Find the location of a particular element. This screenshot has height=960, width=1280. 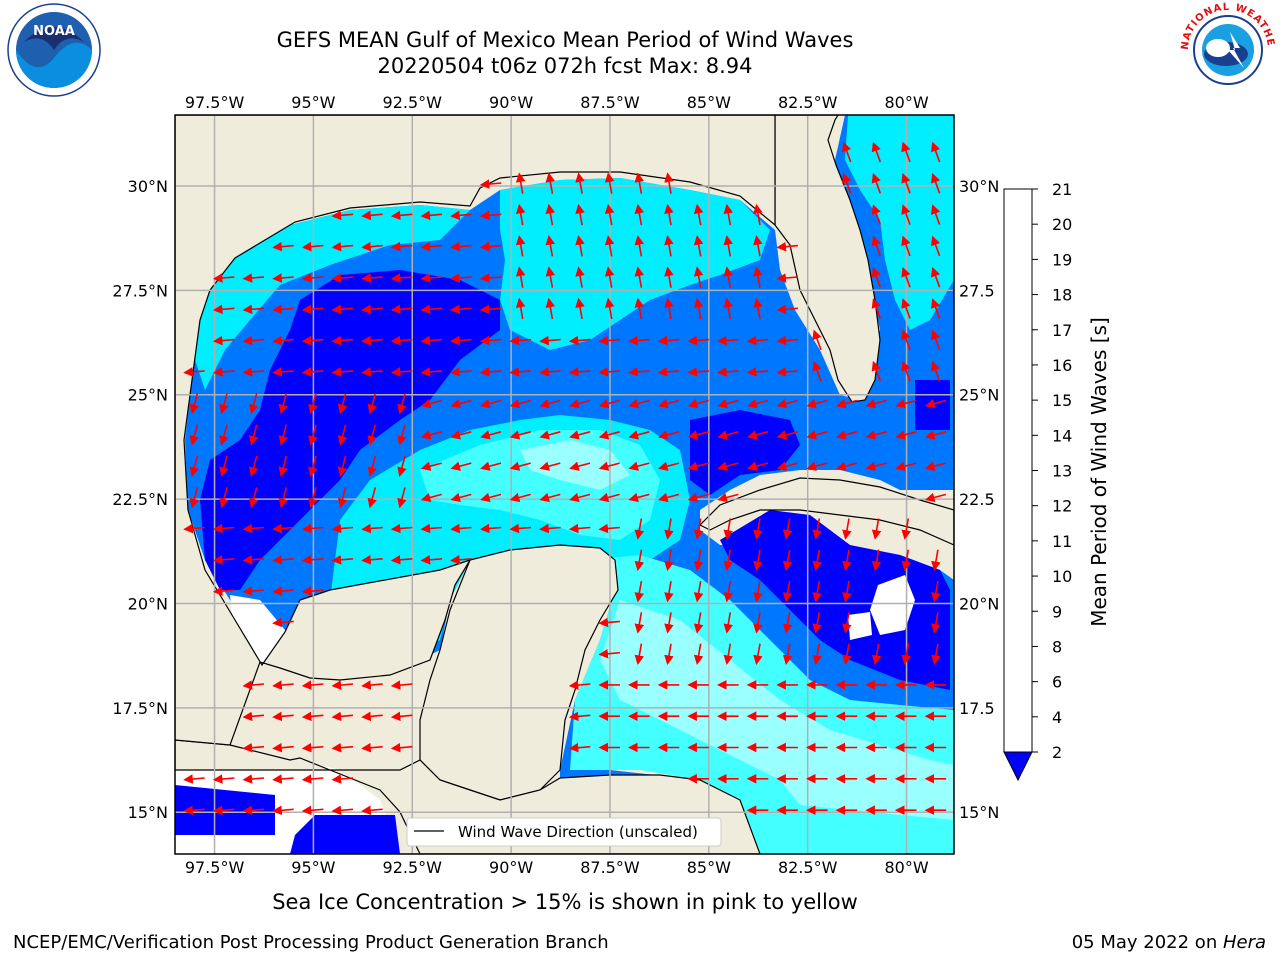

colorbar-tick-6: 11 is located at coordinates (1062, 541).